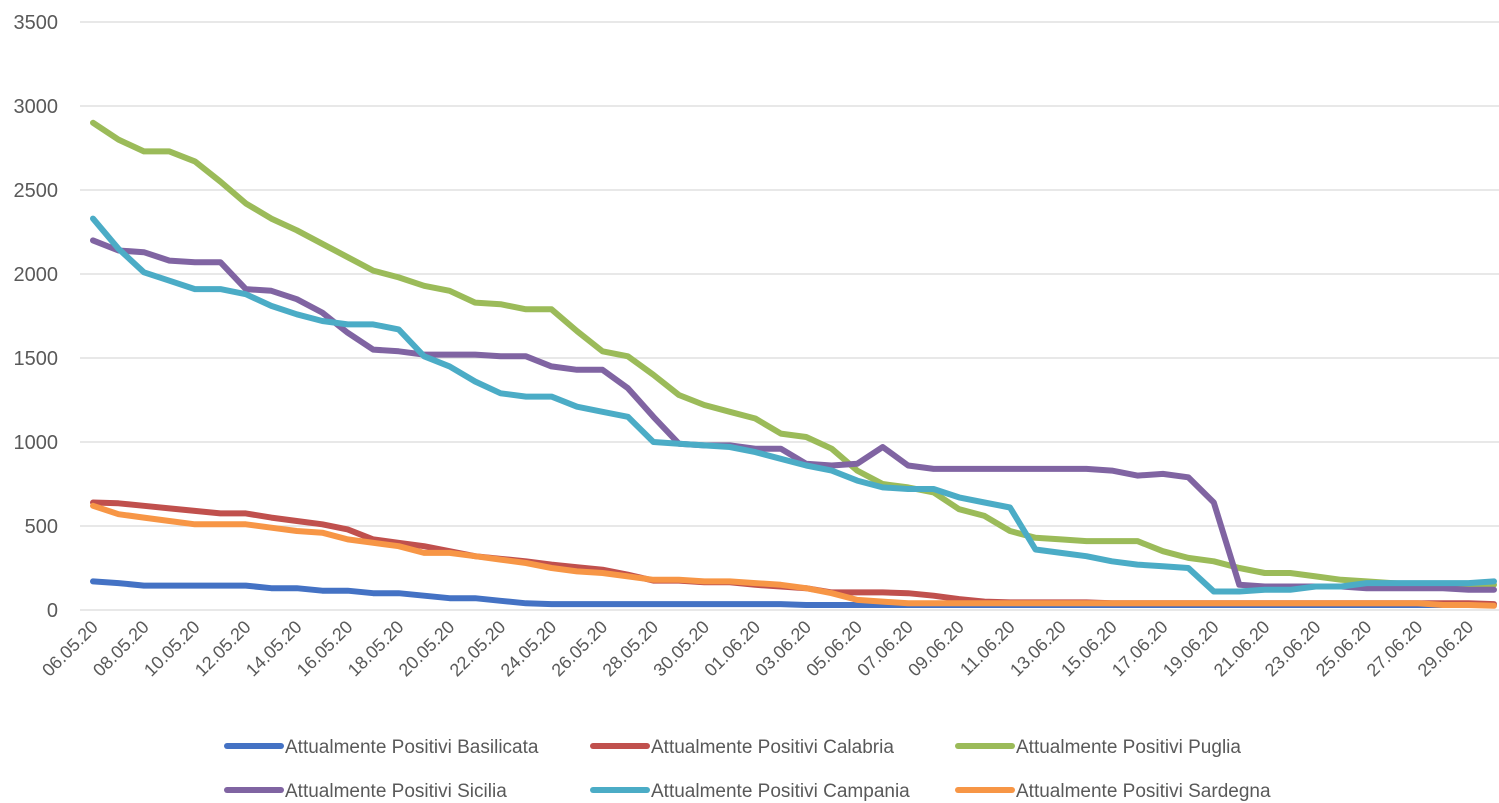 The width and height of the screenshot is (1499, 803). What do you see at coordinates (36, 317) in the screenshot?
I see `y-axis: 0 500 1000 1500 2000 2500 3000 3500` at bounding box center [36, 317].